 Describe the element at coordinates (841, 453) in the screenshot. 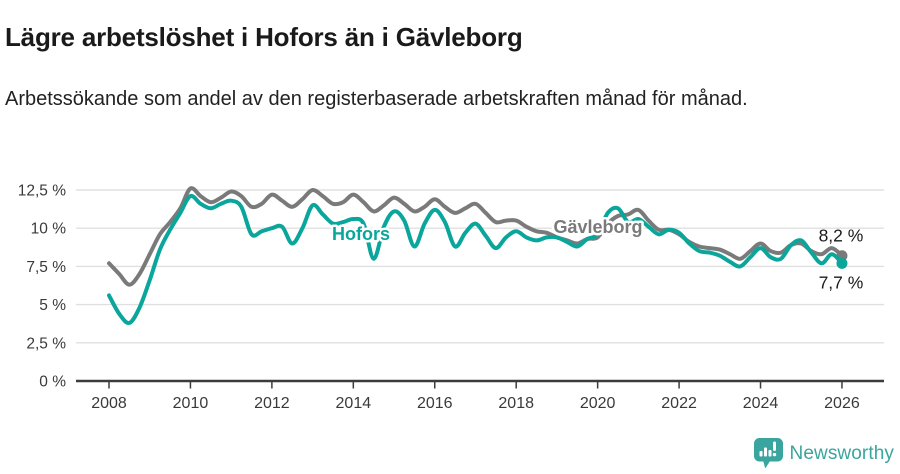

I see `brand-name: Newsworthy` at that location.